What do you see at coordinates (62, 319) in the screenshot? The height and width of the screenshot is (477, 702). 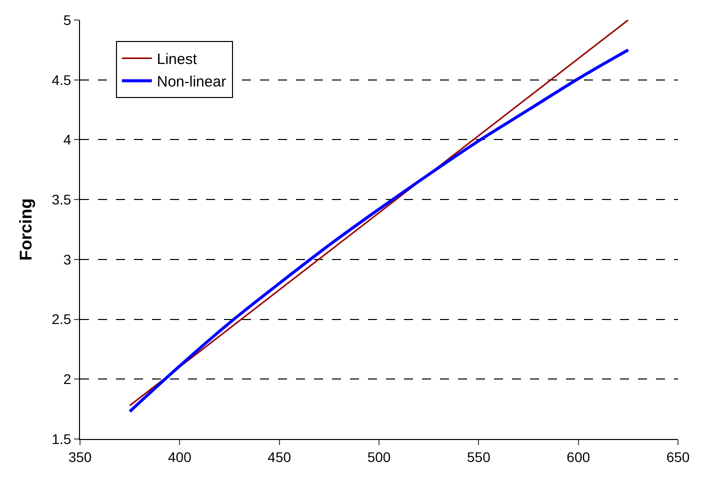 I see `y-tick-label: 2.5` at bounding box center [62, 319].